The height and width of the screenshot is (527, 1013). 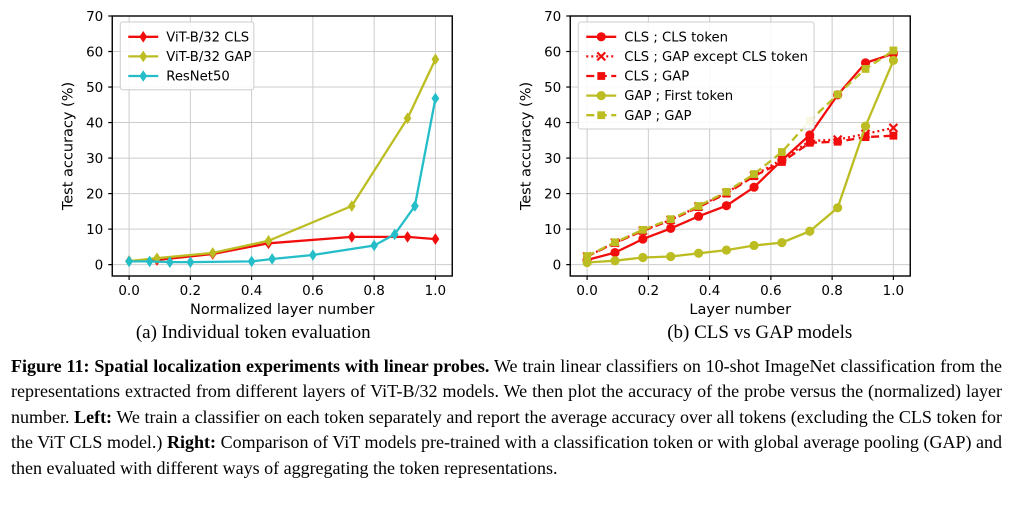 I want to click on subcaption-a: (a) Individual token evaluation, so click(x=253, y=332).